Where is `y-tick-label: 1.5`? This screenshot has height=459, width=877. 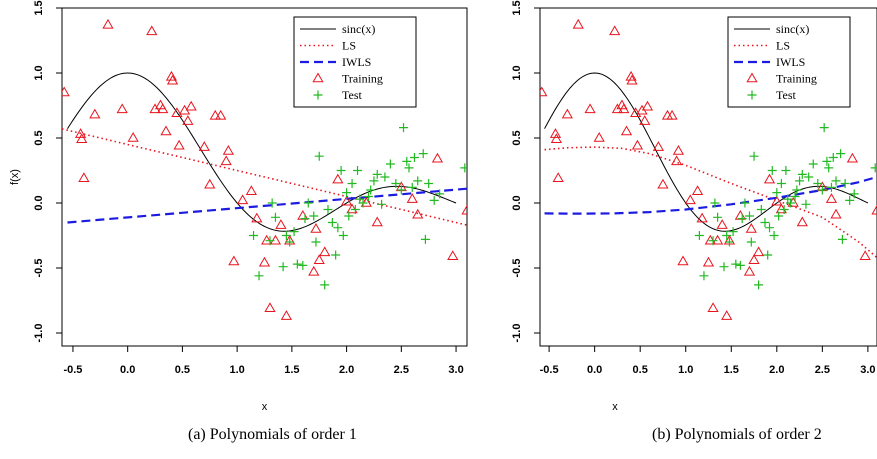 y-tick-label: 1.5 is located at coordinates (39, 7).